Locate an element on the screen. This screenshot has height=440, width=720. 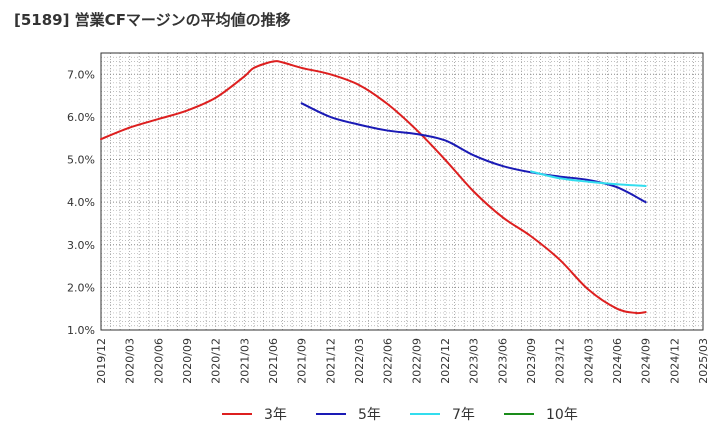
y-tick-label: 3.0% is located at coordinates (81, 245).